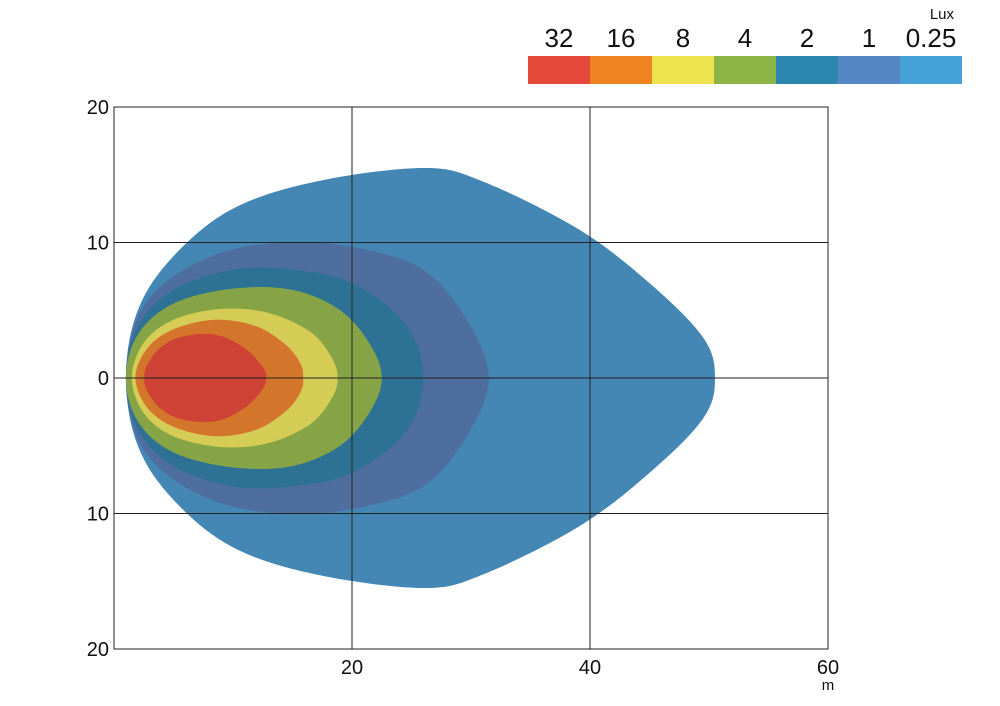 The image size is (1000, 706). Describe the element at coordinates (931, 38) in the screenshot. I see `legend-label: 0.25` at that location.